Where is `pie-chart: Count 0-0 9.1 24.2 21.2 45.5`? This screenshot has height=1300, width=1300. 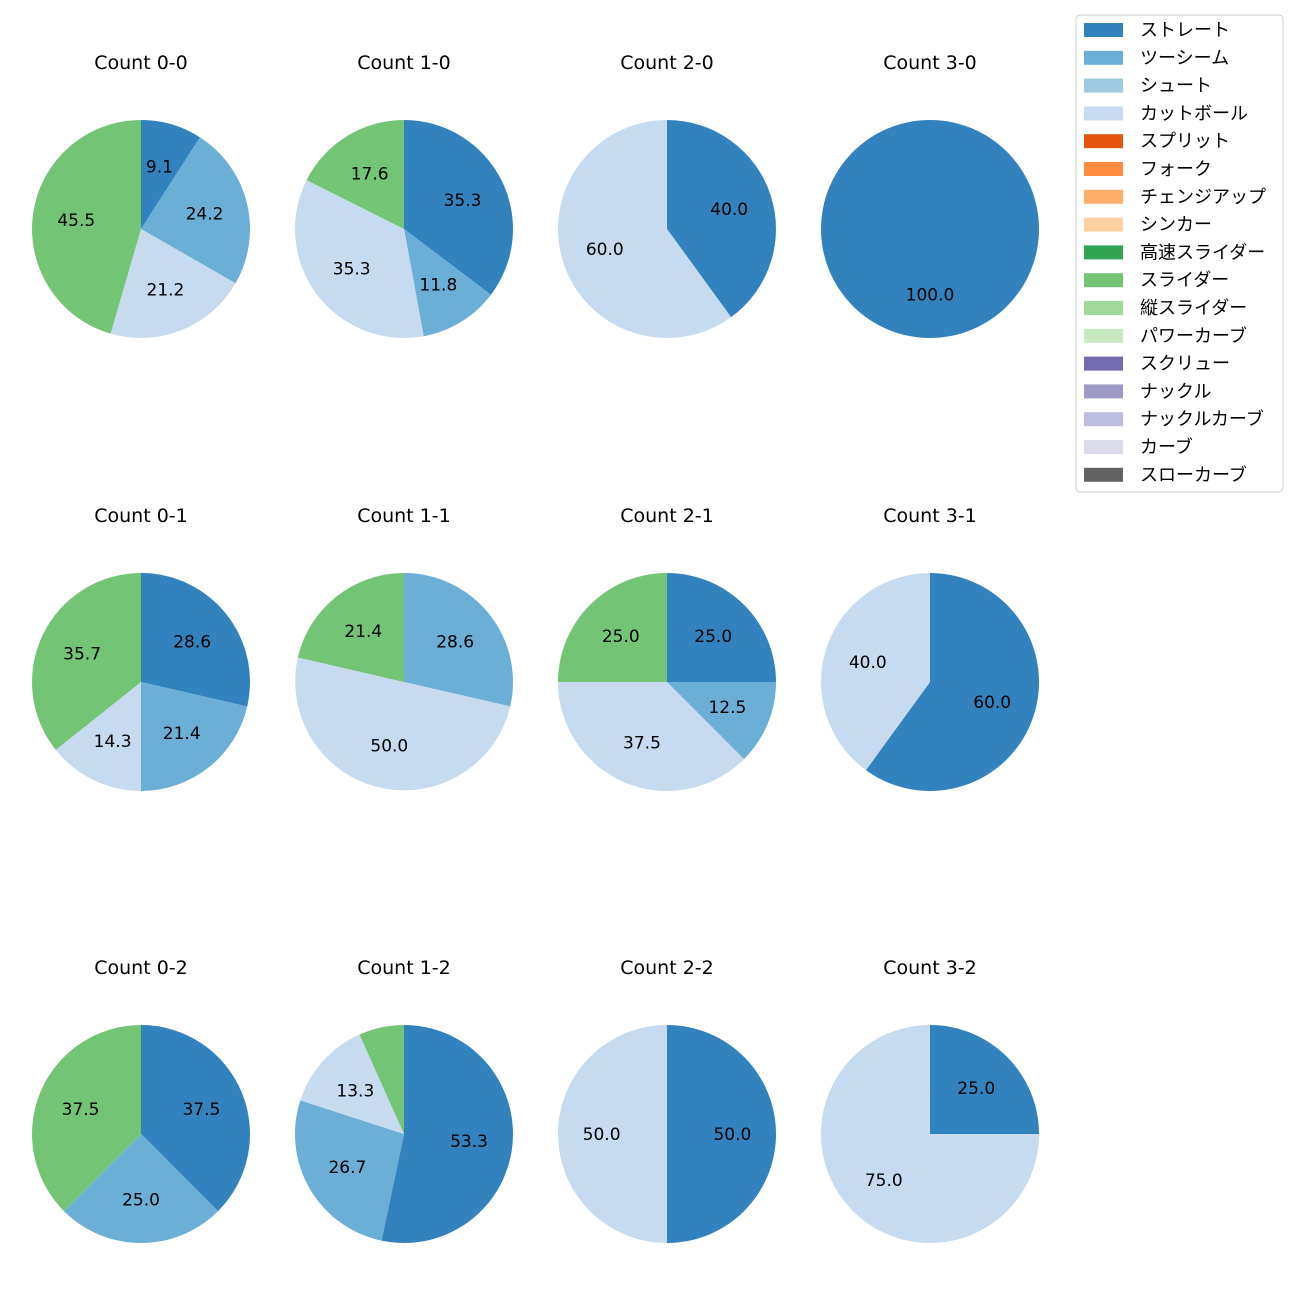 pie-chart: Count 0-0 9.1 24.2 21.2 45.5 is located at coordinates (141, 195).